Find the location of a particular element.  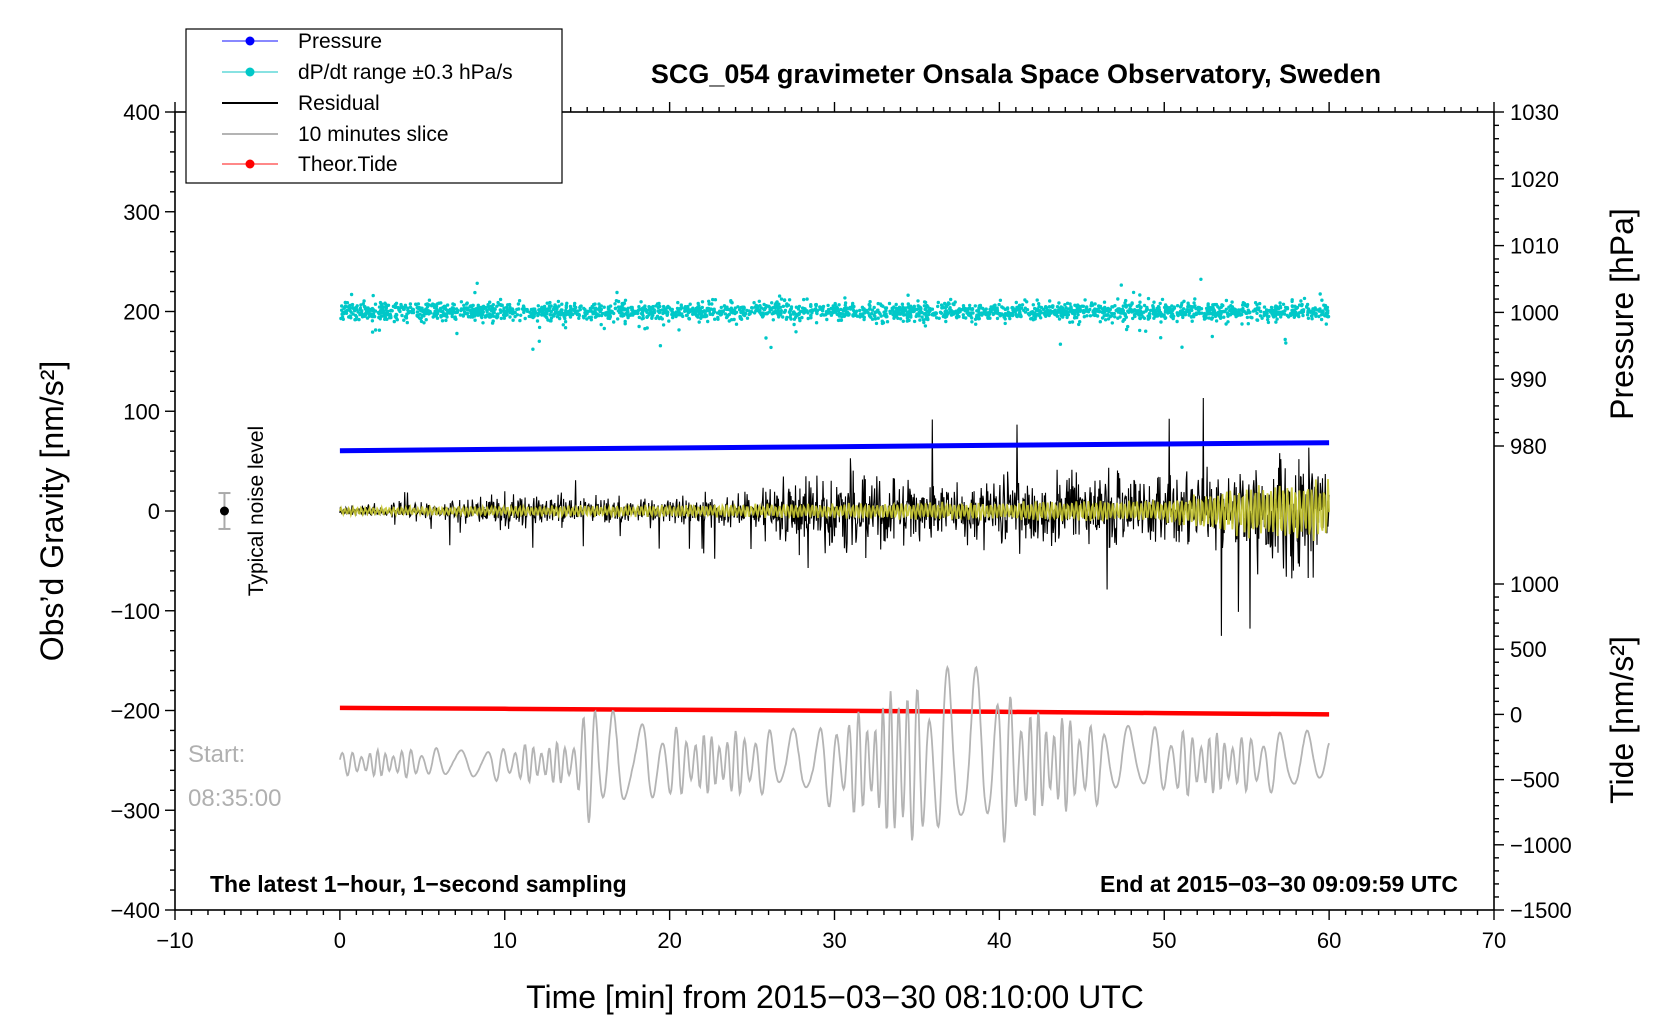

tide-tick-label: 0 is located at coordinates (1516, 714).